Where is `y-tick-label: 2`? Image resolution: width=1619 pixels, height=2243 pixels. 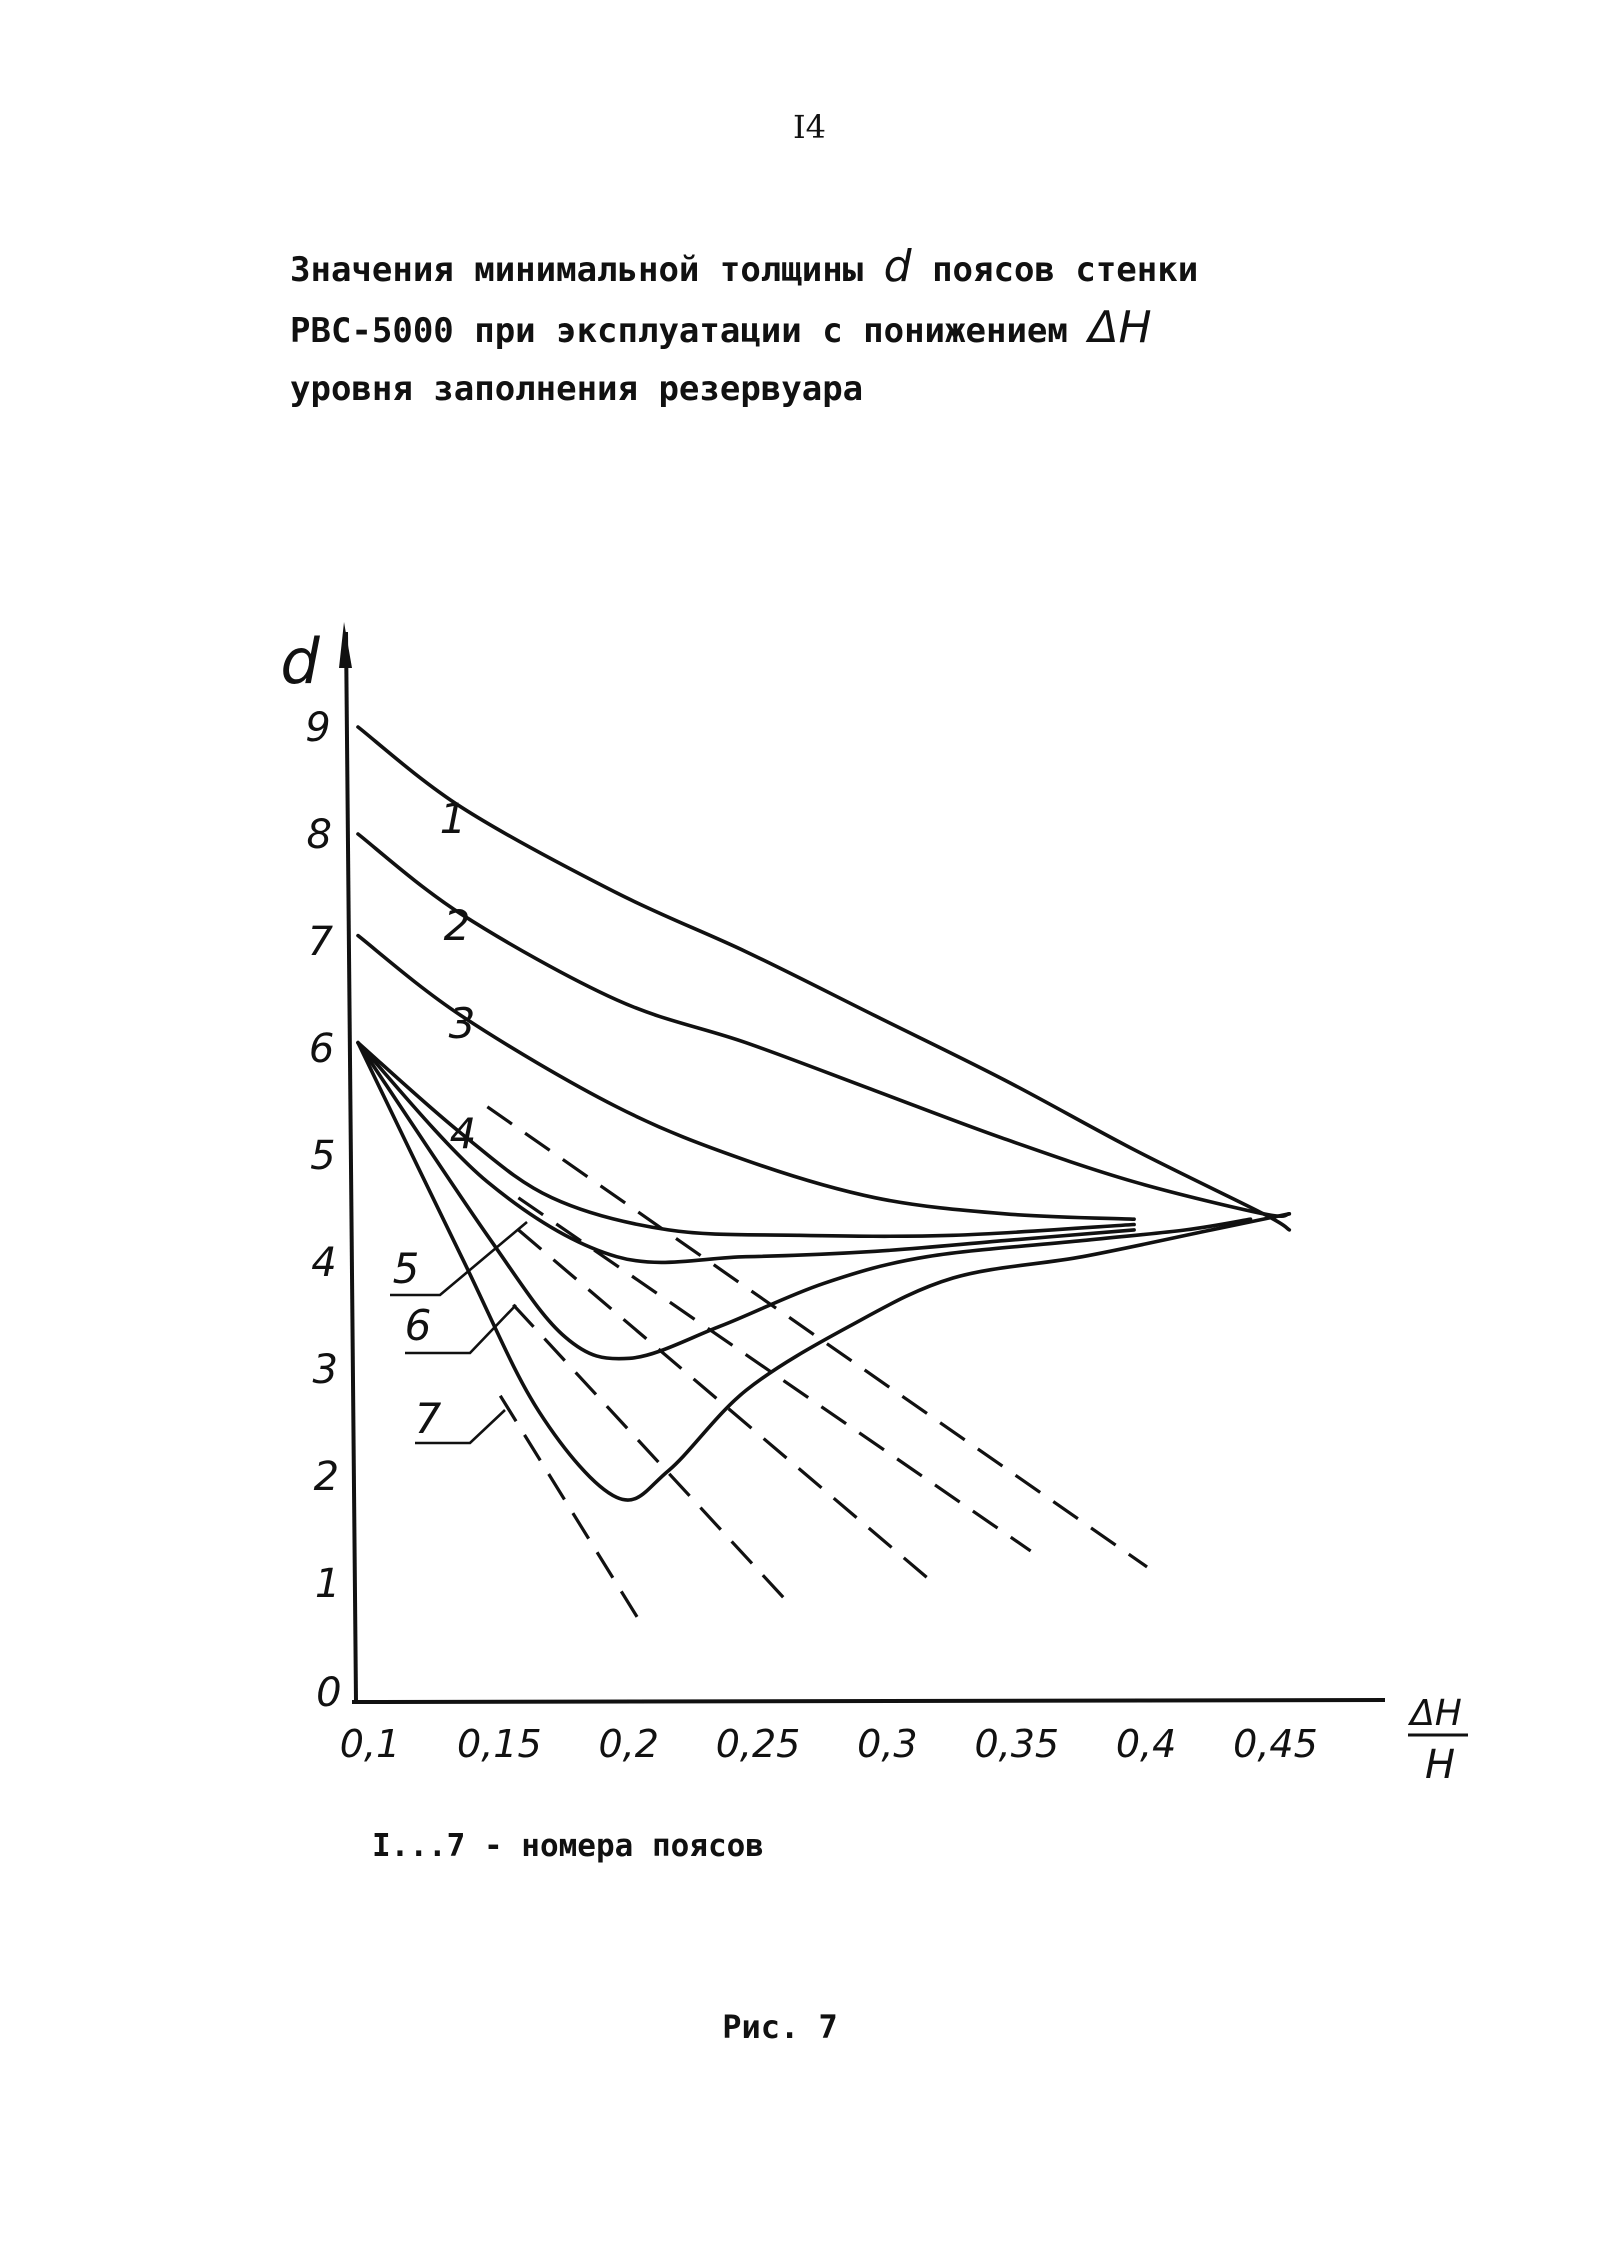
y-tick-label: 2 is located at coordinates (326, 1477).